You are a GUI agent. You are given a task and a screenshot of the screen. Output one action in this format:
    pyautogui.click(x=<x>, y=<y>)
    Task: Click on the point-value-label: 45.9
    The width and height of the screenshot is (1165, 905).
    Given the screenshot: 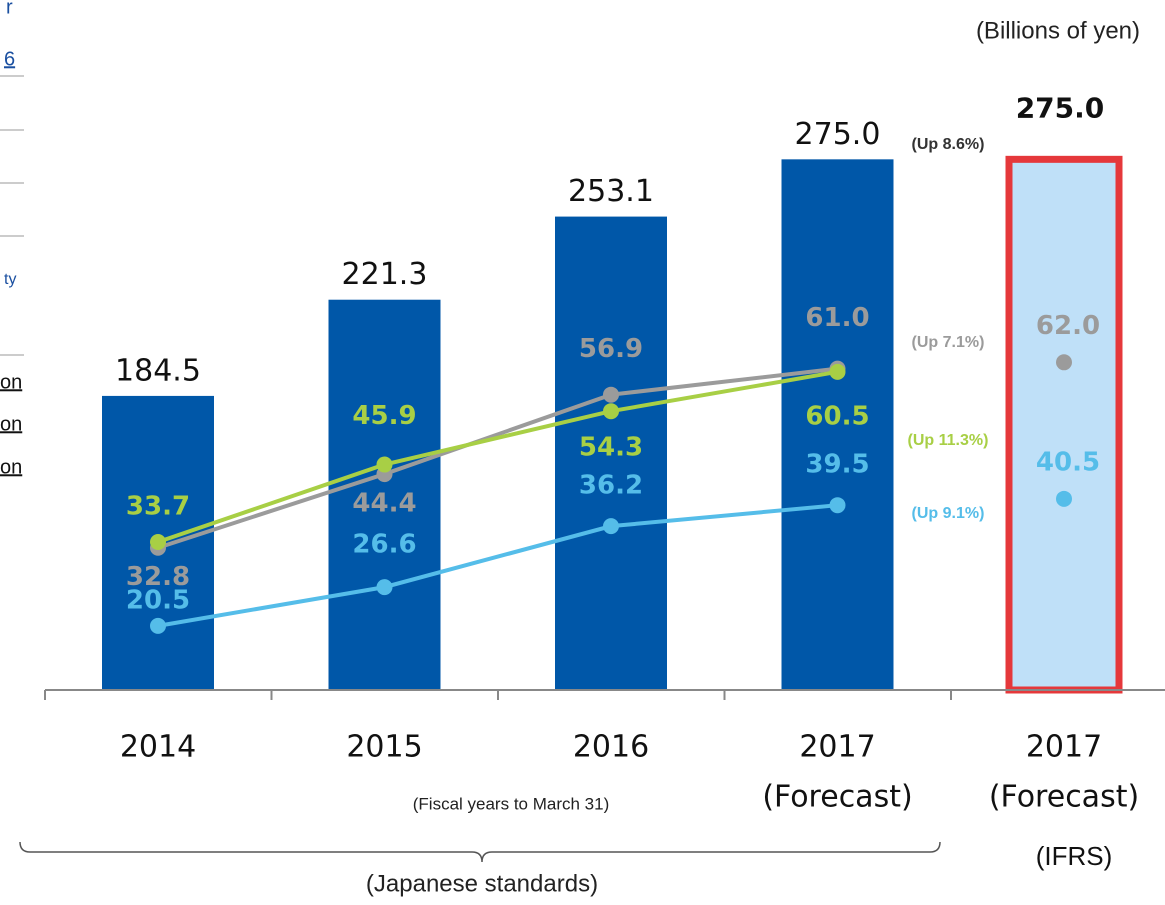 What is the action you would take?
    pyautogui.click(x=384, y=416)
    